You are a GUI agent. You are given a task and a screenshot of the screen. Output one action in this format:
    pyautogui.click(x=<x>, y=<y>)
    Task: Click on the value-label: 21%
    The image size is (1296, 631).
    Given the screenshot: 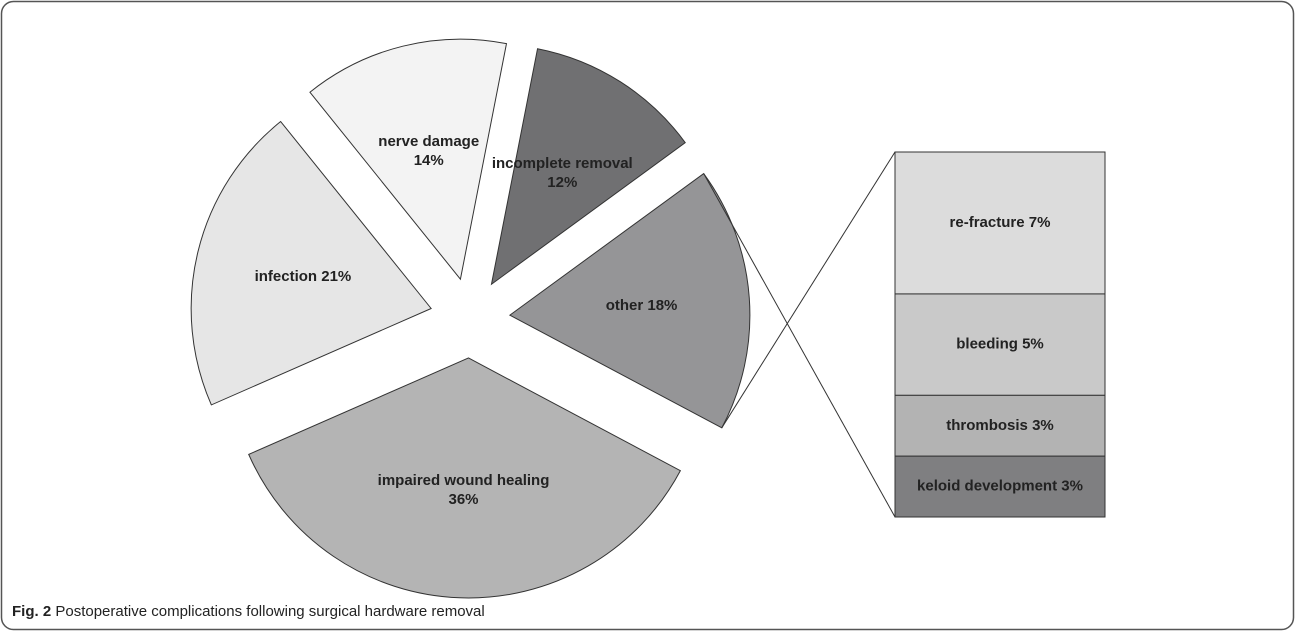 What is the action you would take?
    pyautogui.click(x=336, y=276)
    